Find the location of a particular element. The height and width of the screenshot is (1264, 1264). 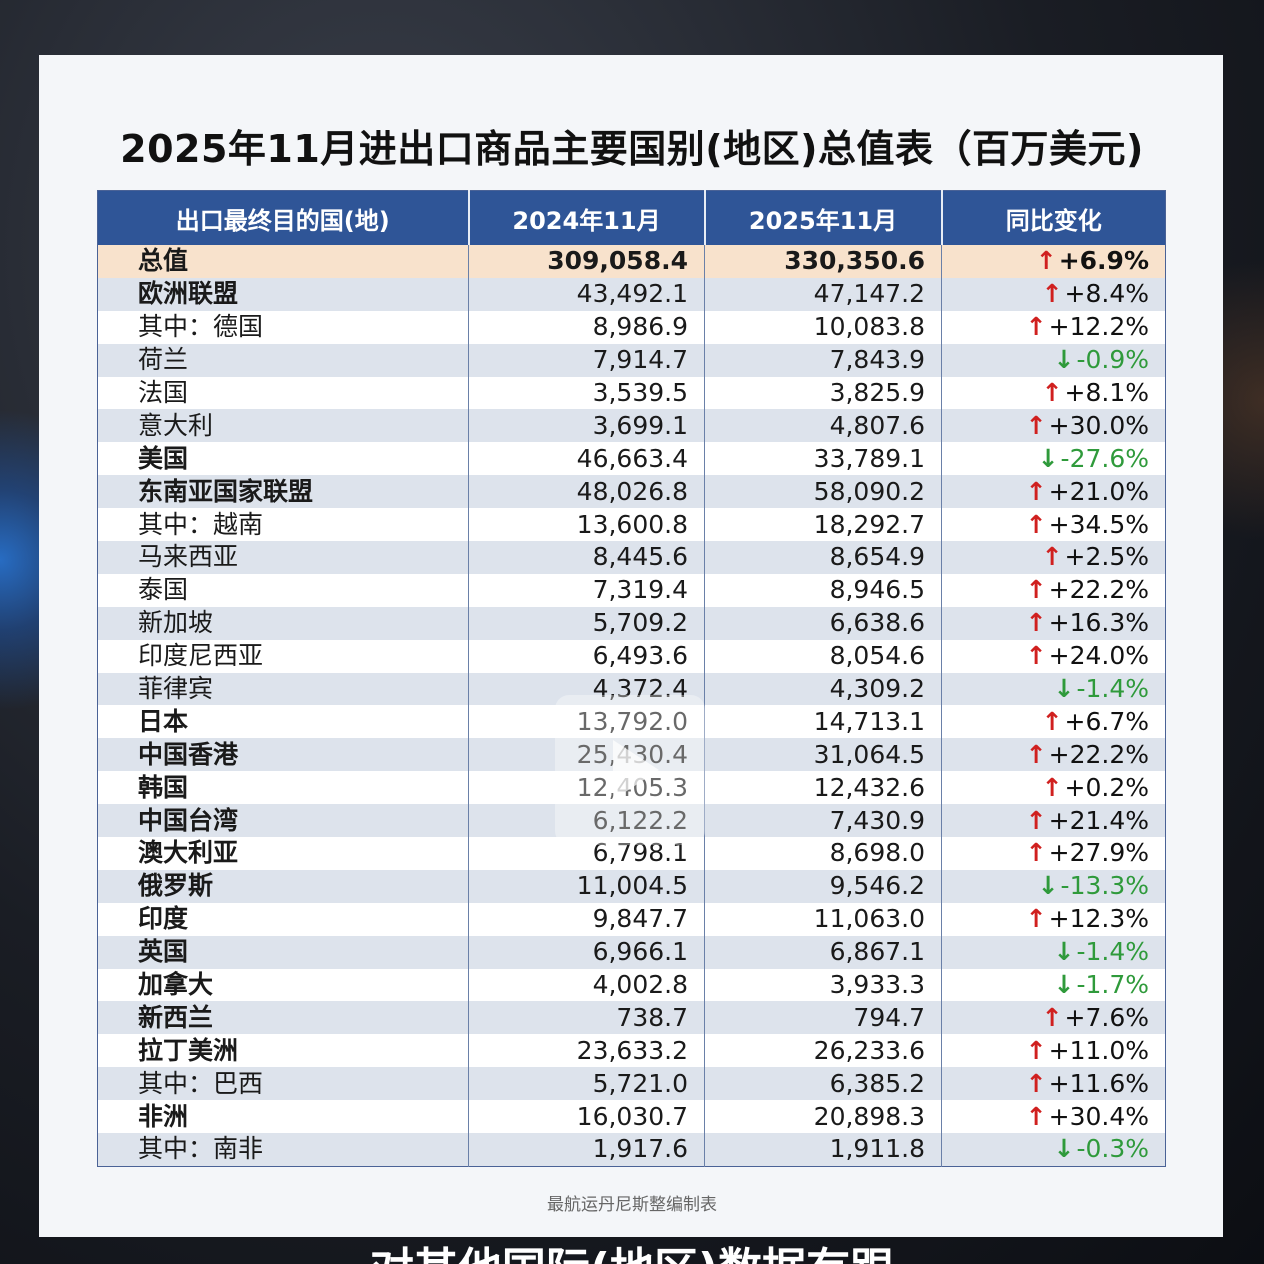

value-2024: 7,319.4 is located at coordinates (586, 590).